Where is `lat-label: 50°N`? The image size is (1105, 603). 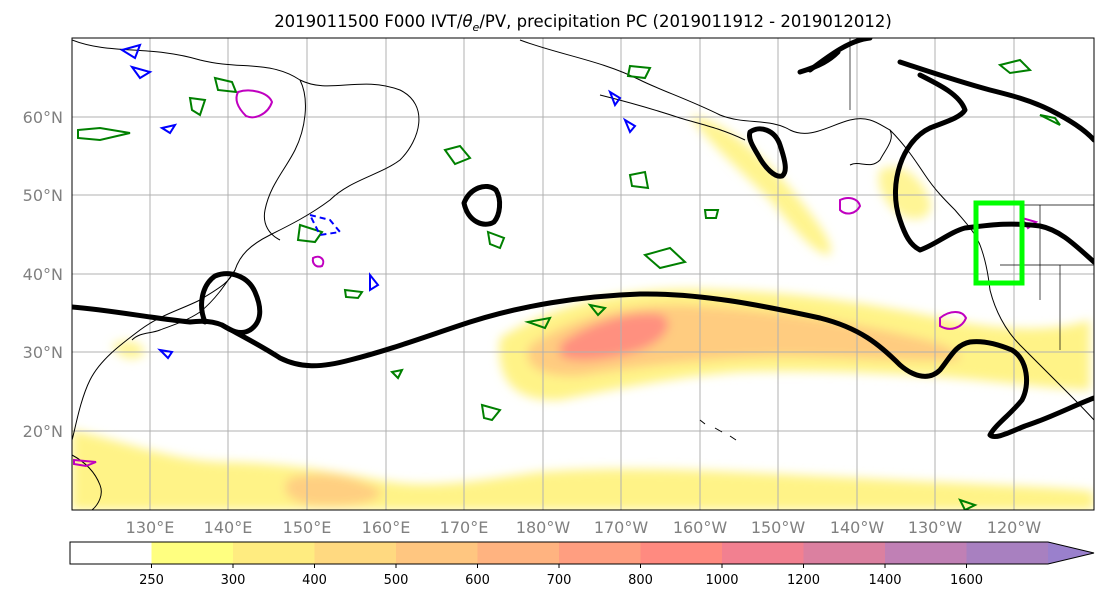 lat-label: 50°N is located at coordinates (43, 195).